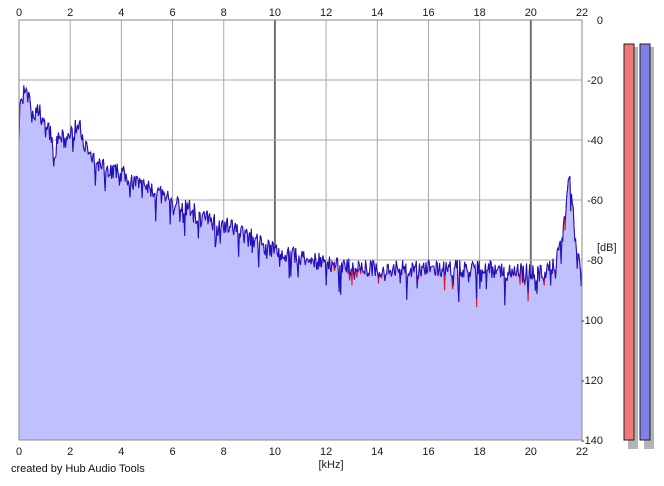  What do you see at coordinates (70, 13) in the screenshot?
I see `x-tick-label-top: 2` at bounding box center [70, 13].